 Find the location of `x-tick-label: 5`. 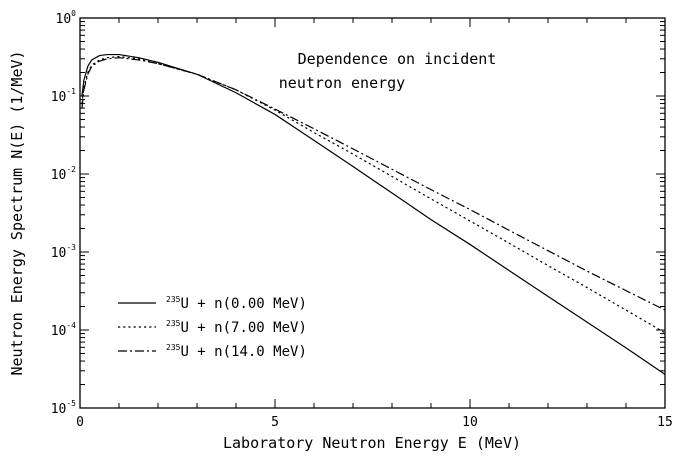

x-tick-label: 5 is located at coordinates (275, 422).